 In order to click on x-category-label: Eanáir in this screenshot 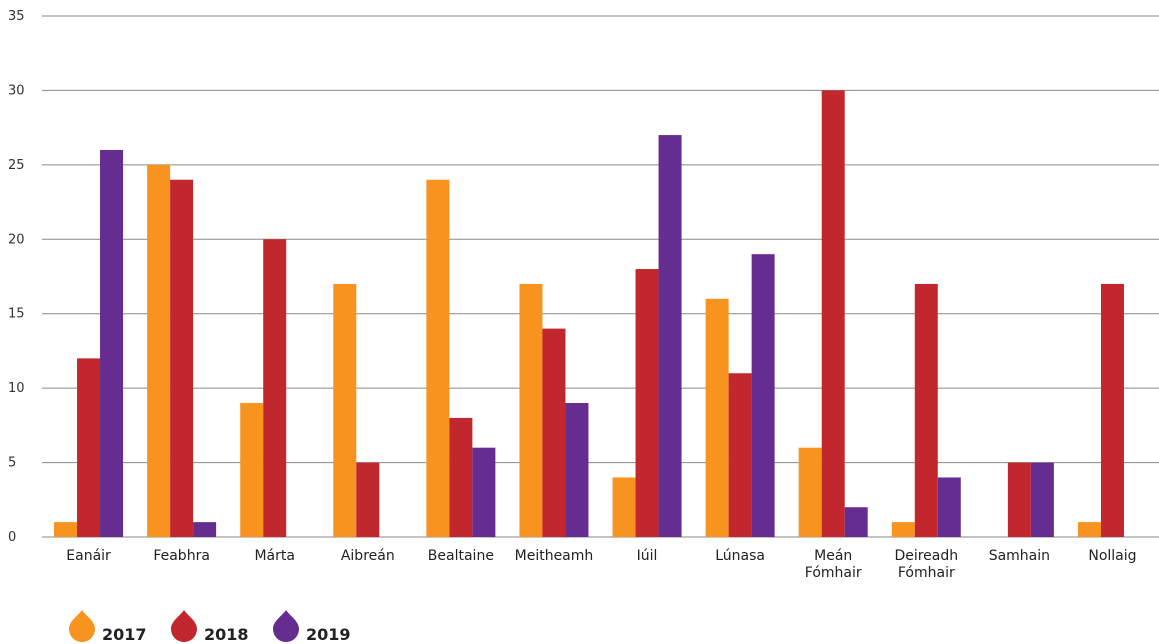, I will do `click(88, 556)`.